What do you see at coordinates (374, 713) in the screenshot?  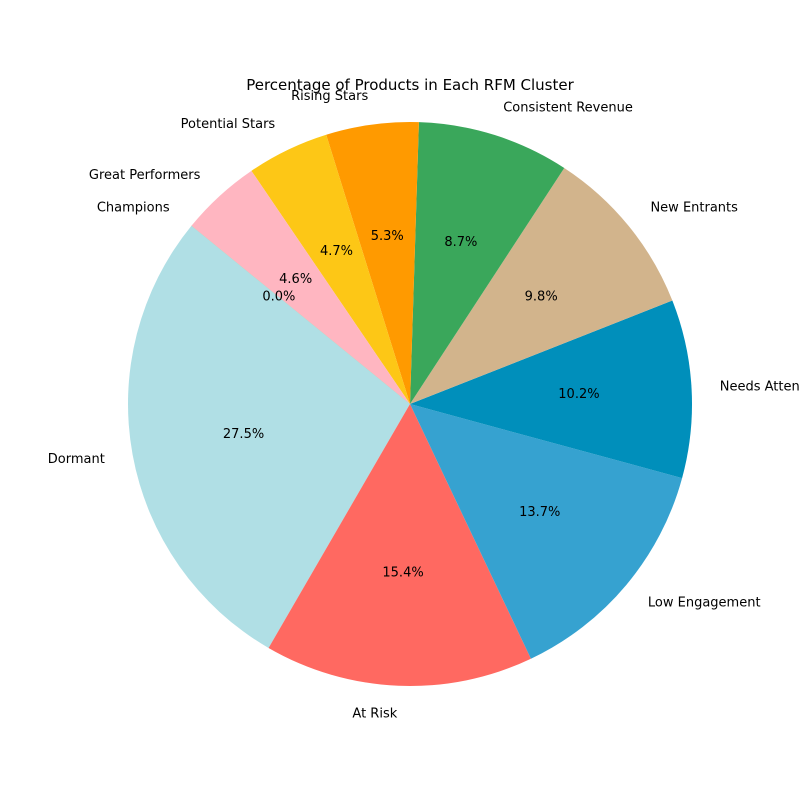 I see `slice-label-at-risk: At Risk` at bounding box center [374, 713].